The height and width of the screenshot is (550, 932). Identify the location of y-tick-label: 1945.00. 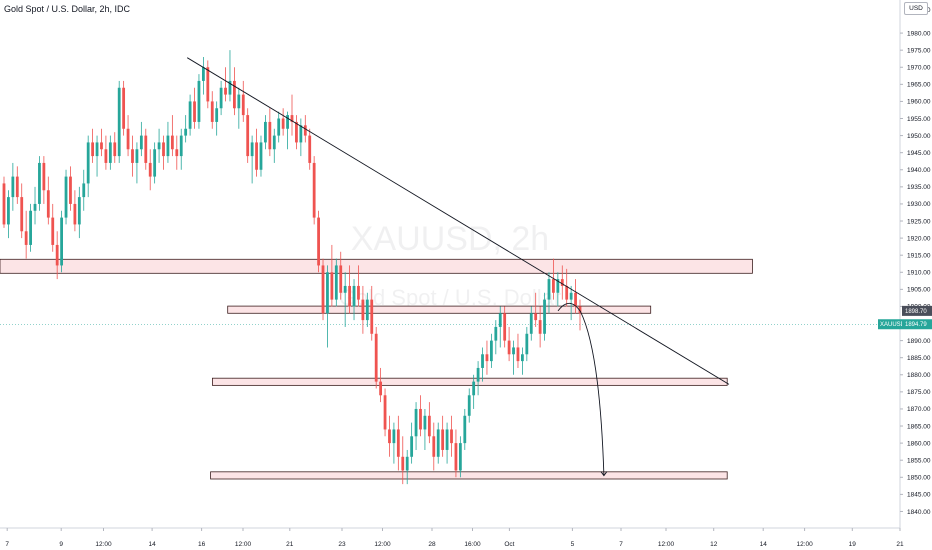
(919, 153).